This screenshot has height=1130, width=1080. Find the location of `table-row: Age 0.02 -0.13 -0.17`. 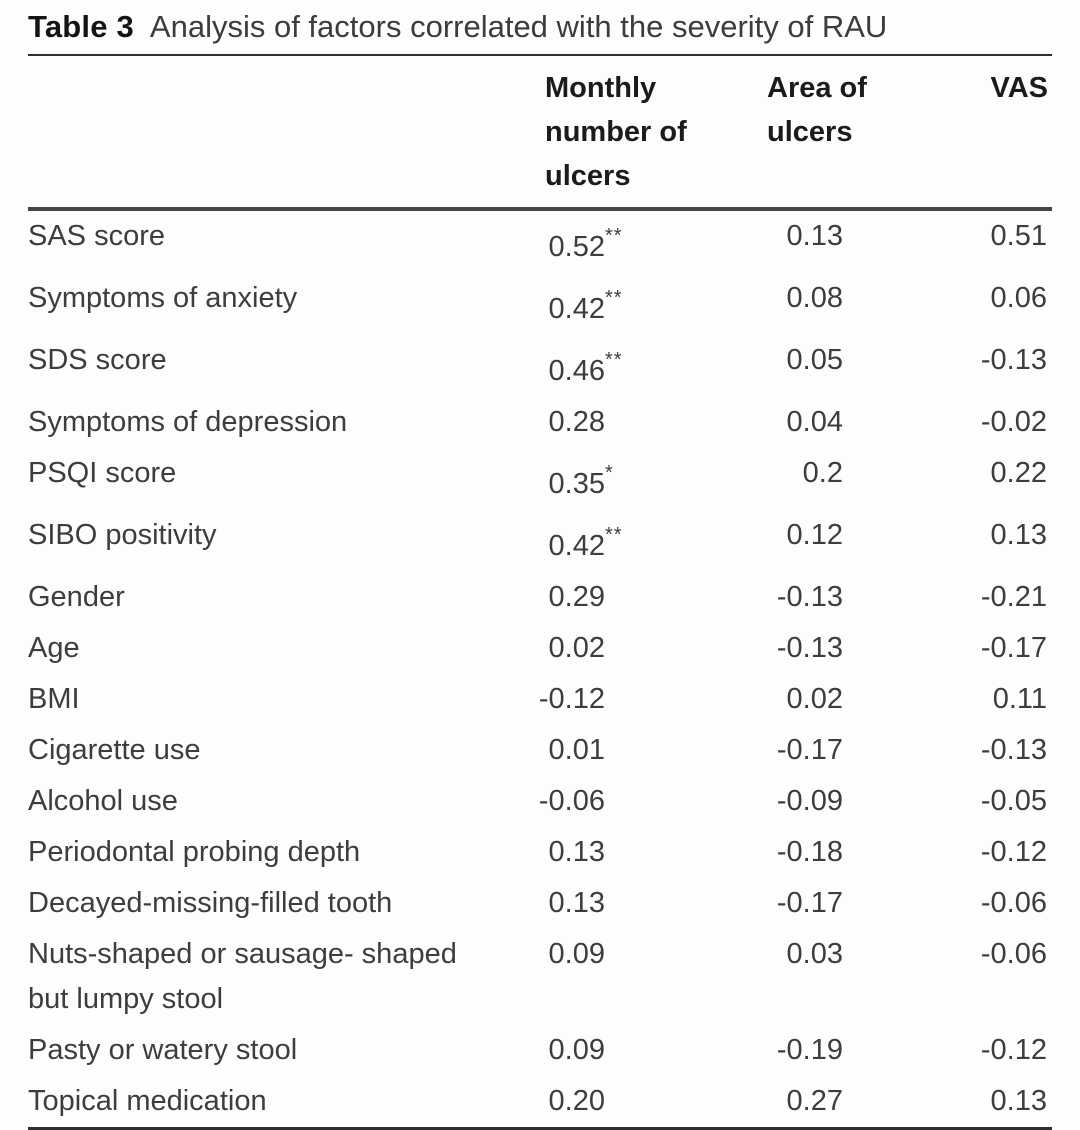

table-row: Age 0.02 -0.13 -0.17 is located at coordinates (540, 648).